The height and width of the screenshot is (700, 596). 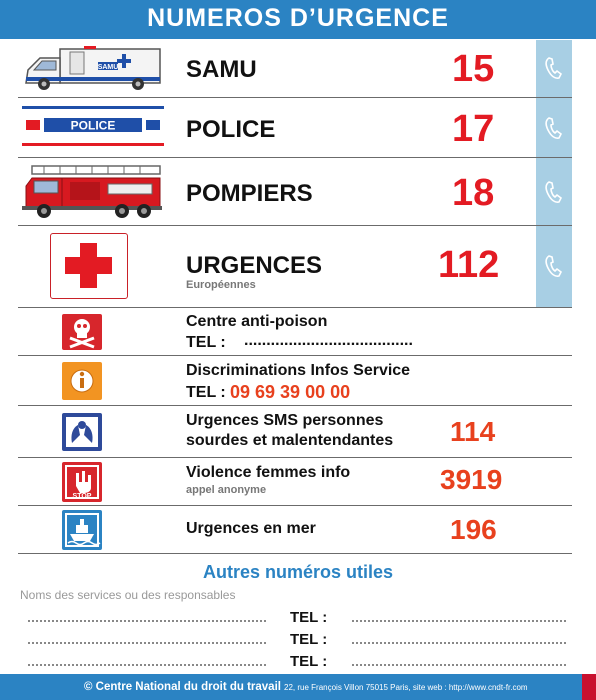 What do you see at coordinates (473, 129) in the screenshot?
I see `emergency-number: 17` at bounding box center [473, 129].